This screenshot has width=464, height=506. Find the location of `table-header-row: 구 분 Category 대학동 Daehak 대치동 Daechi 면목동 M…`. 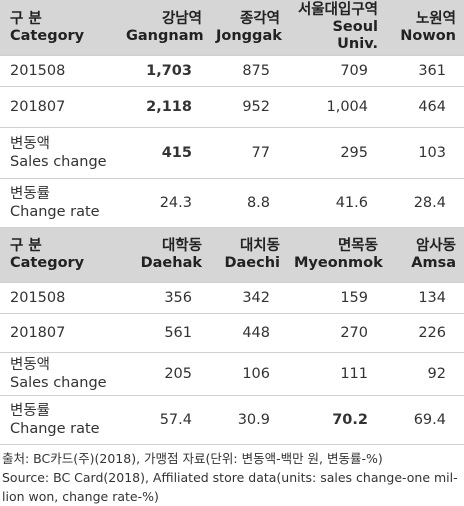

table-header-row: 구 분 Category 대학동 Daehak 대치동 Daechi 면목동 M… is located at coordinates (232, 255).